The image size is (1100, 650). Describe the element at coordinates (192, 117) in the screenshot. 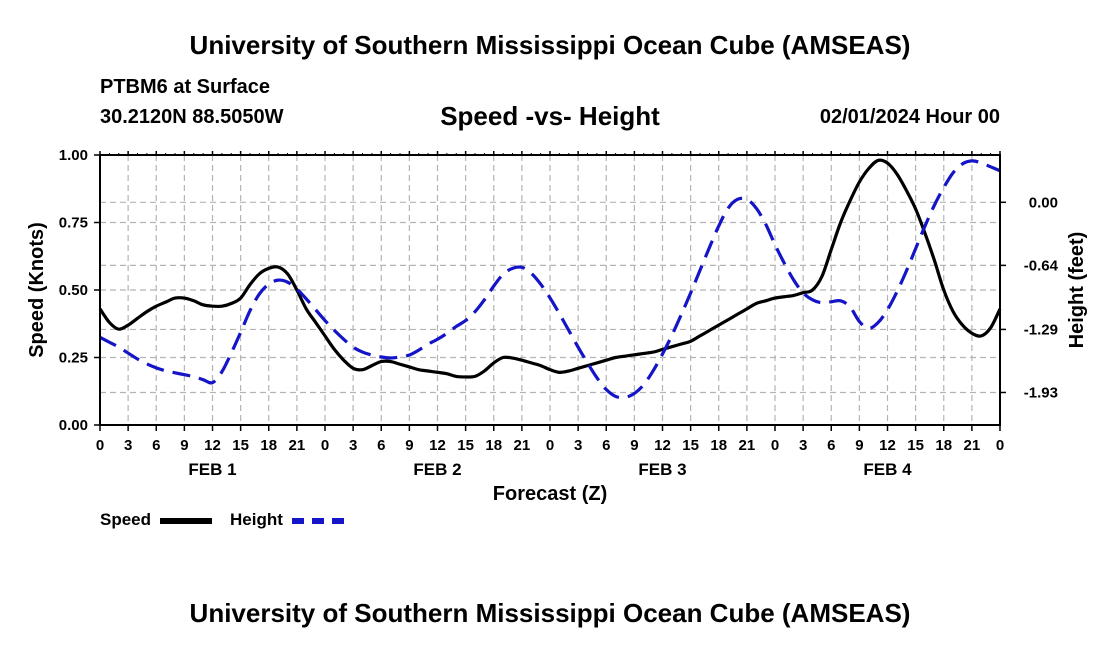

I see `station-coordinates: 30.2120N 88.5050W` at that location.